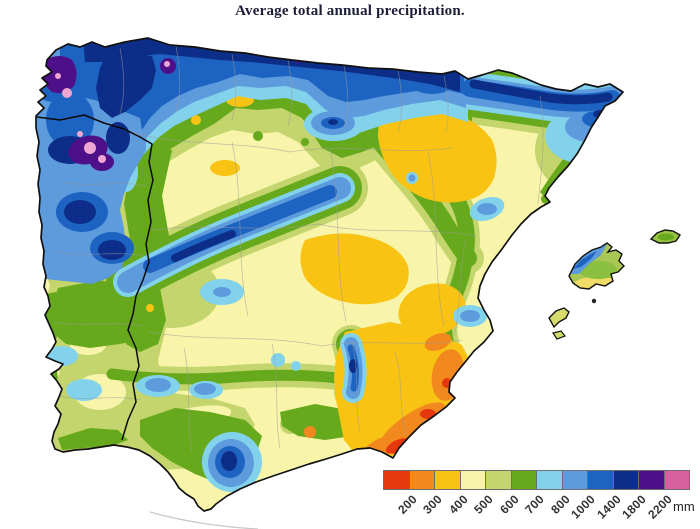  What do you see at coordinates (684, 506) in the screenshot?
I see `legend-unit-label: mm` at bounding box center [684, 506].